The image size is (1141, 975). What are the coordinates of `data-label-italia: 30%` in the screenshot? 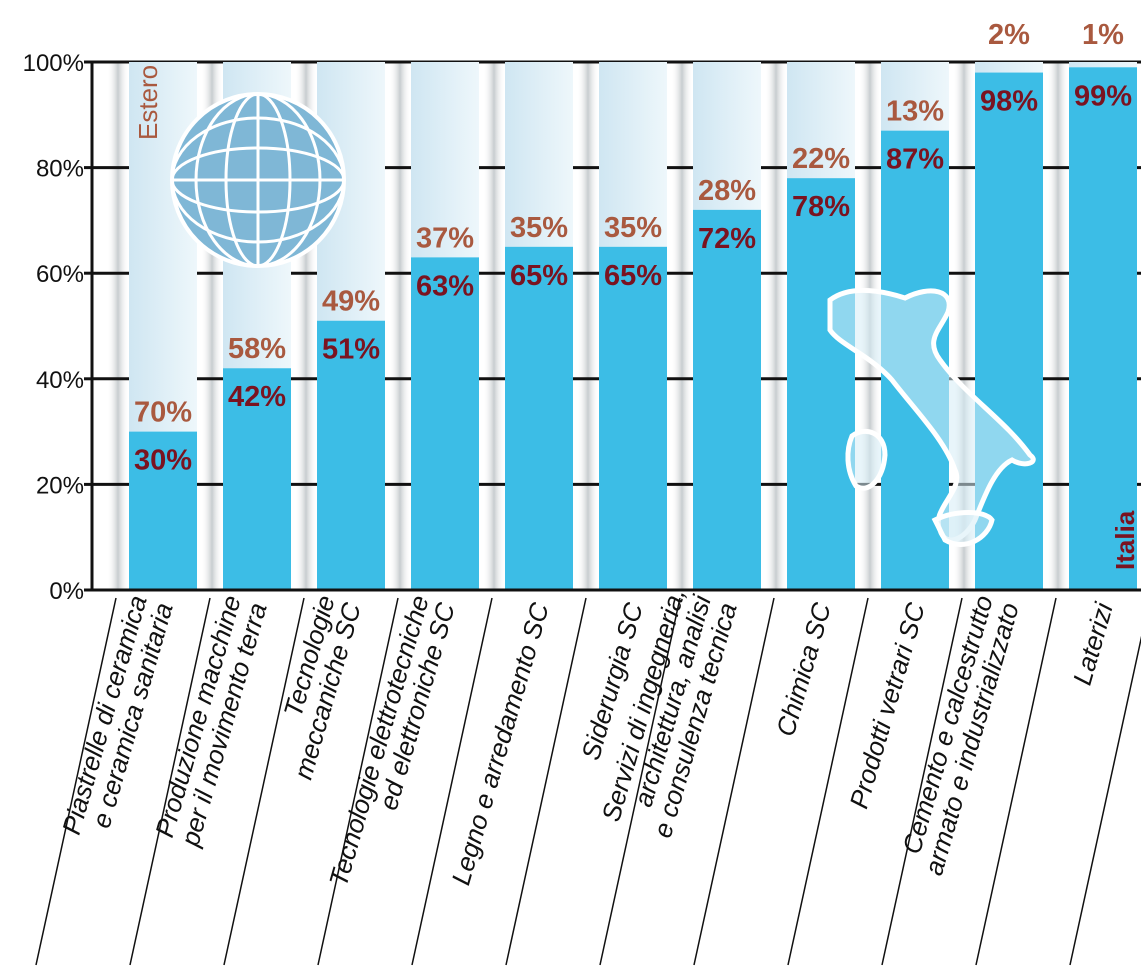 It's located at (163, 461).